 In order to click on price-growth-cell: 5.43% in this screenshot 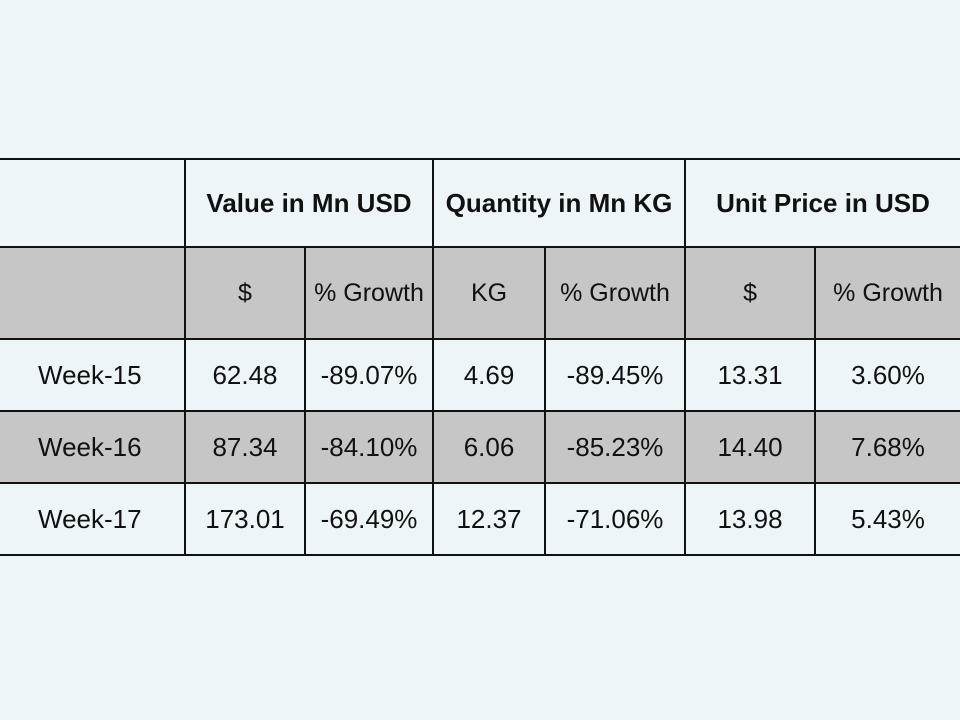, I will do `click(887, 519)`.